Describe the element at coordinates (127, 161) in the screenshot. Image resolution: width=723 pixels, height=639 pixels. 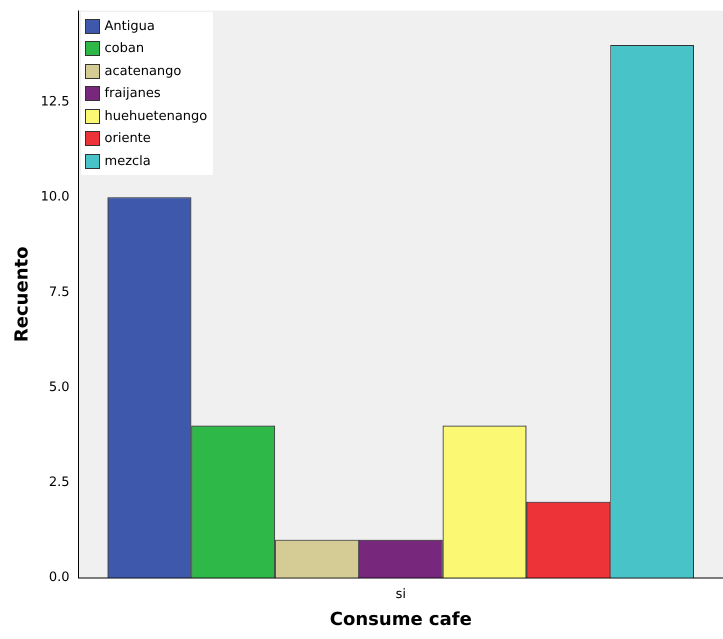
I see `legend-label: mezcla` at that location.